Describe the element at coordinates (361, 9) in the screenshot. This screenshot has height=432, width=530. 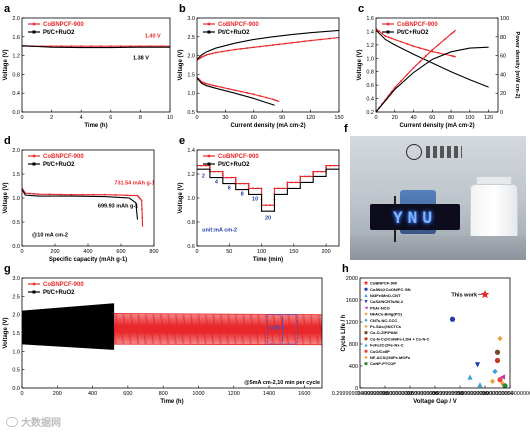
I see `panel-letter: c` at that location.